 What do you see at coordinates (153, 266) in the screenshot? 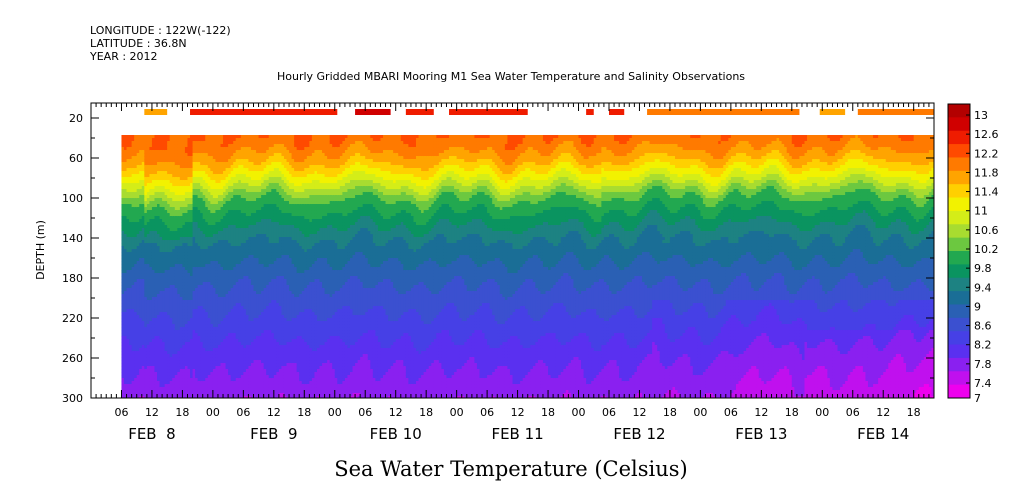
I see `heatmap-column` at bounding box center [153, 266].